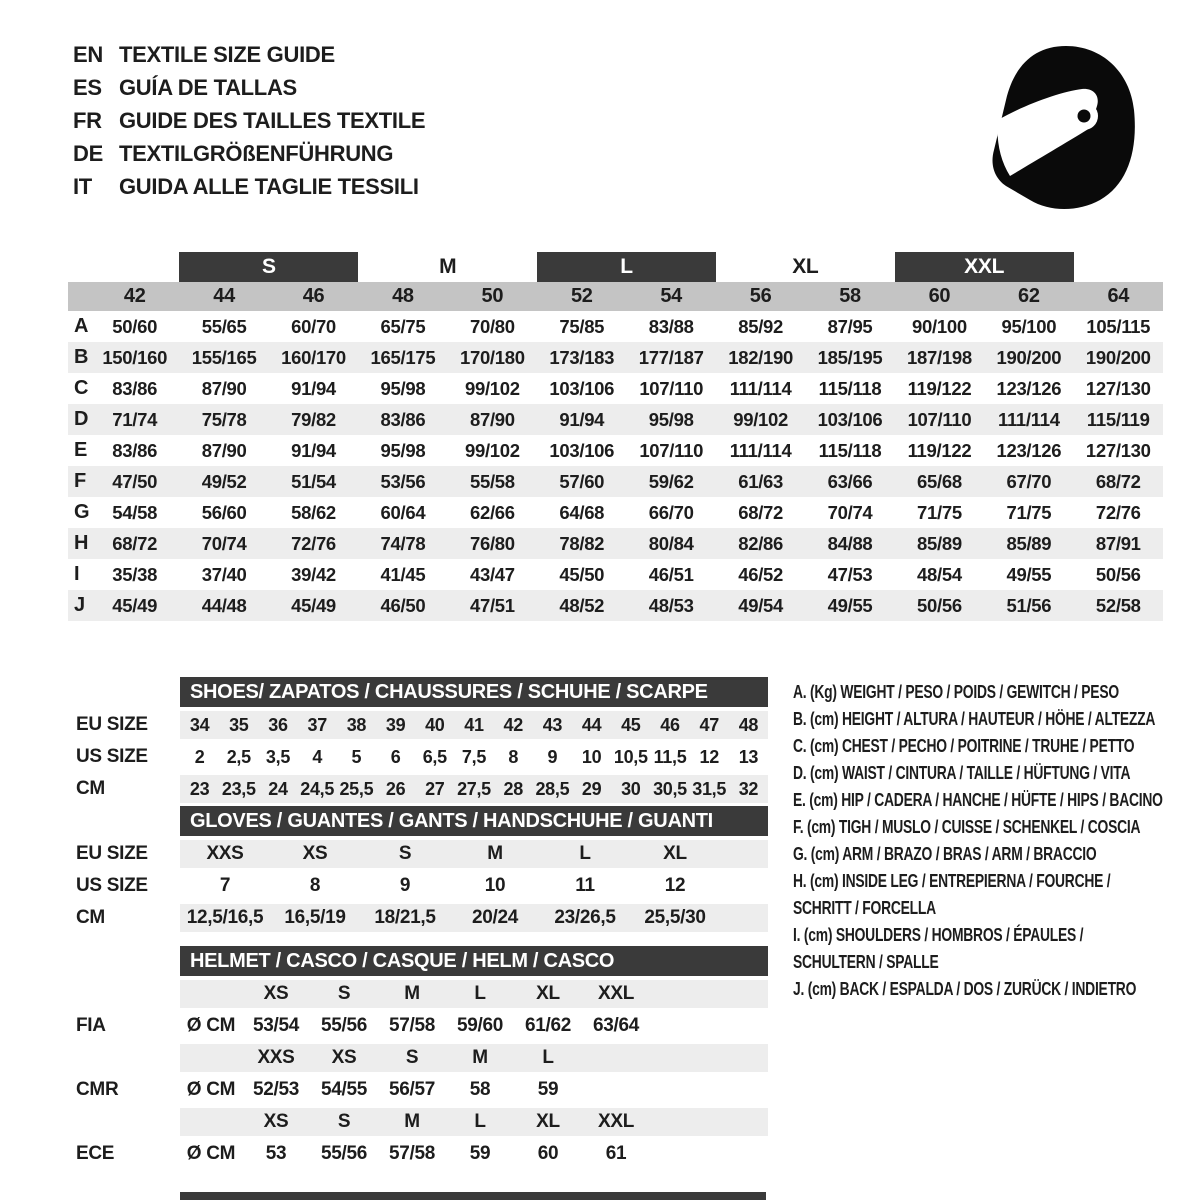 The height and width of the screenshot is (1200, 1200). What do you see at coordinates (403, 326) in the screenshot?
I see `size-value: 65/75` at bounding box center [403, 326].